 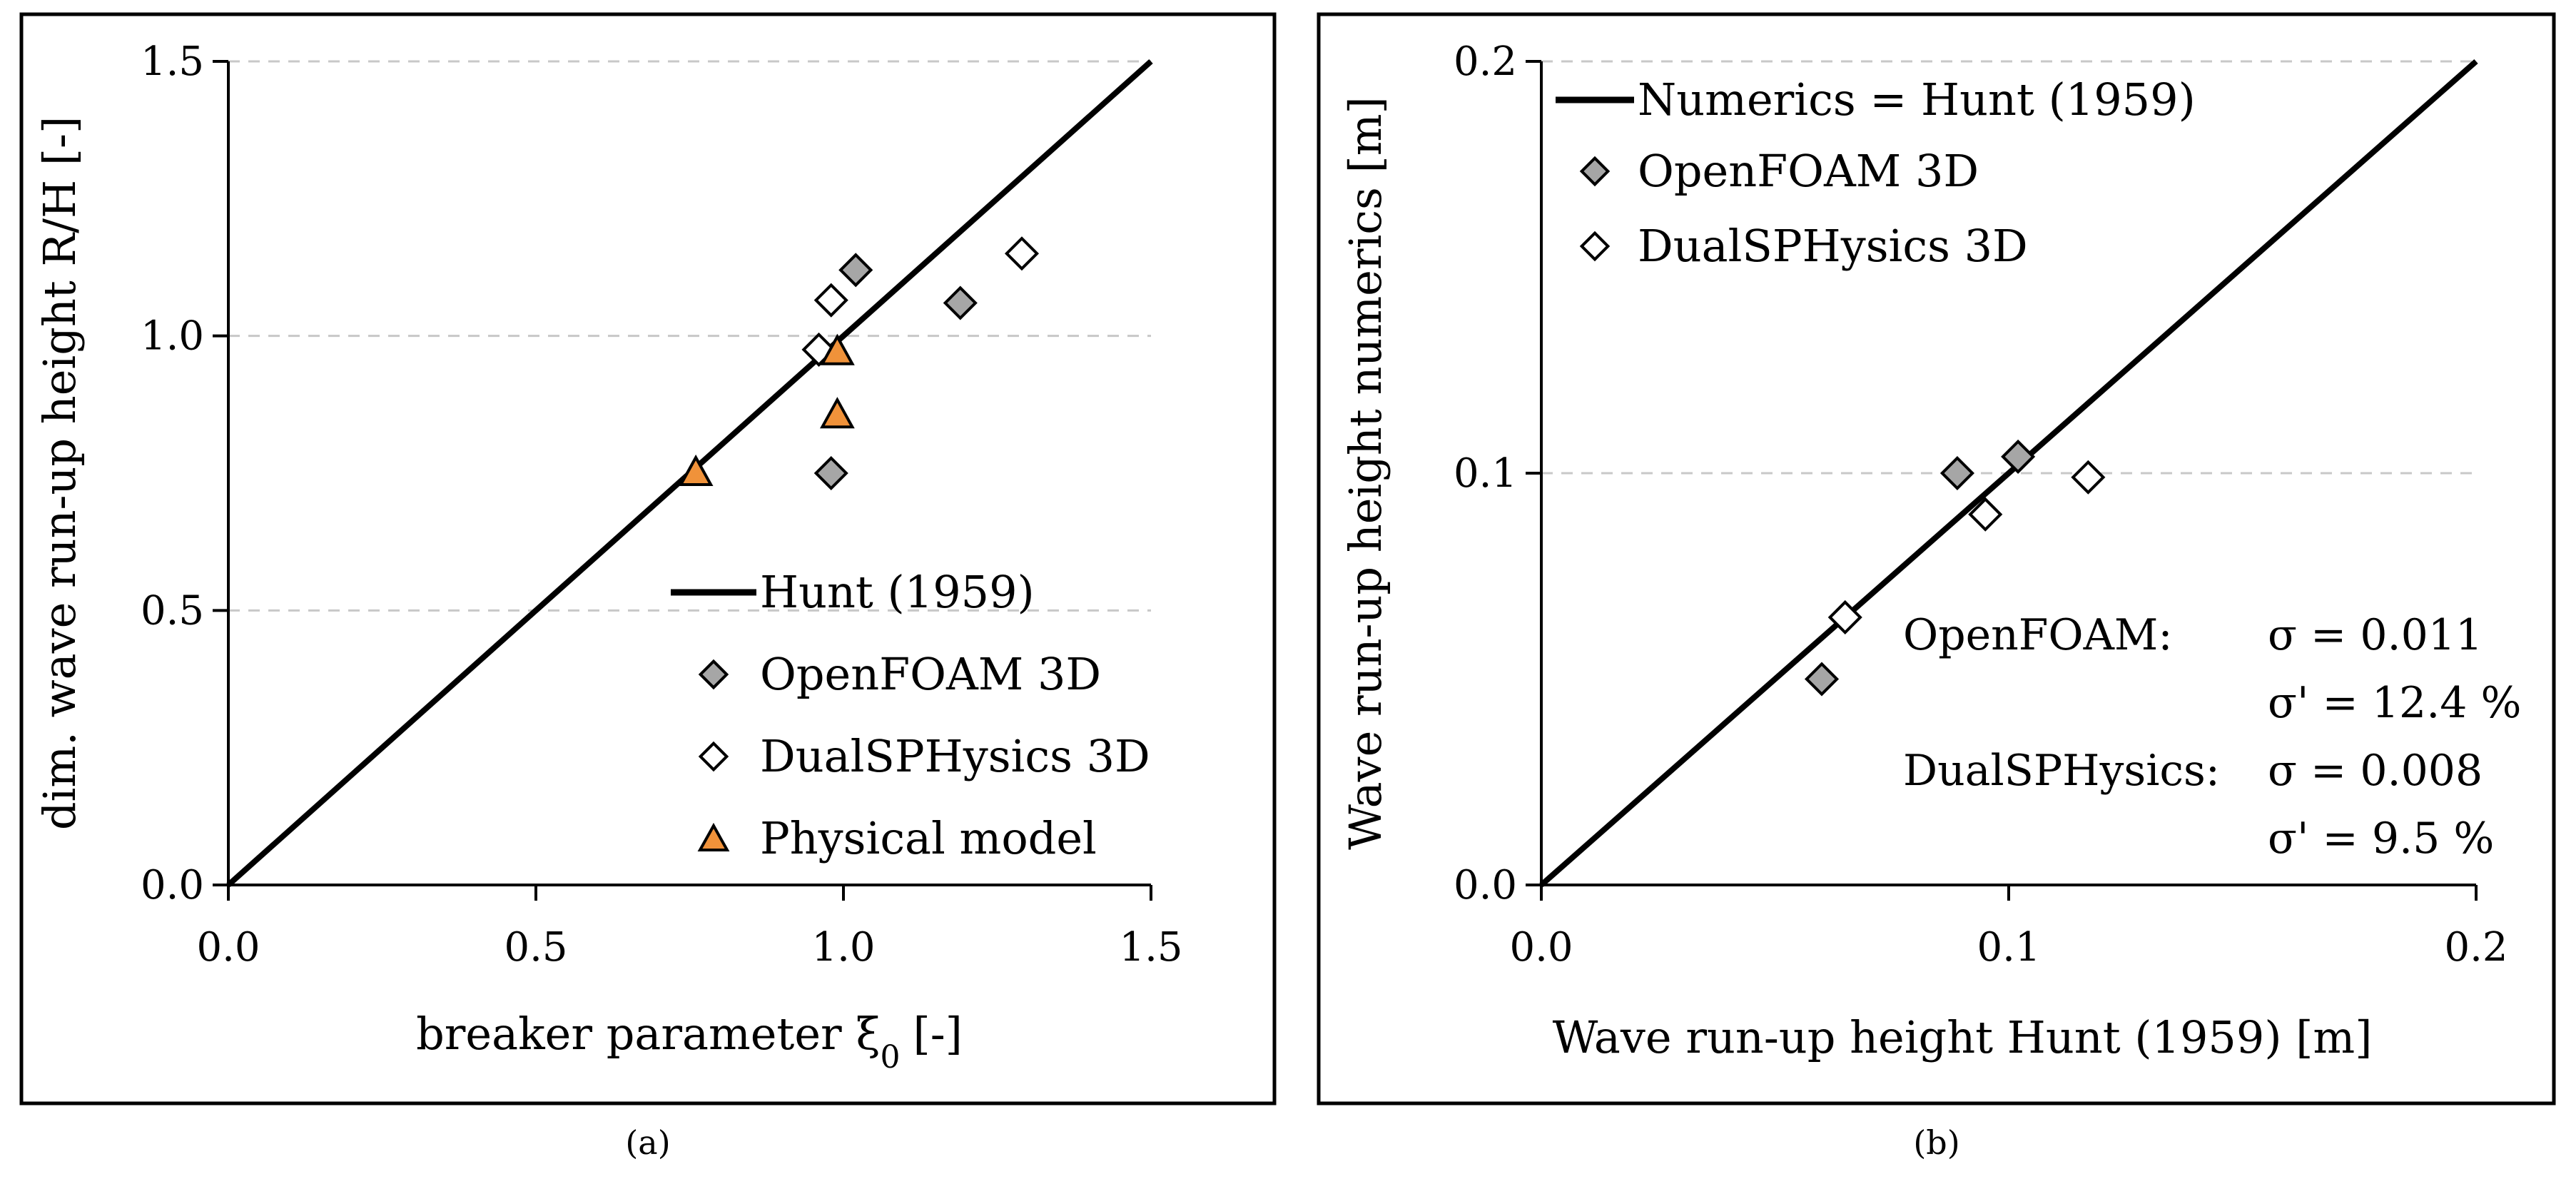 I want to click on legend-label-physical-model: Physical model, so click(x=928, y=838).